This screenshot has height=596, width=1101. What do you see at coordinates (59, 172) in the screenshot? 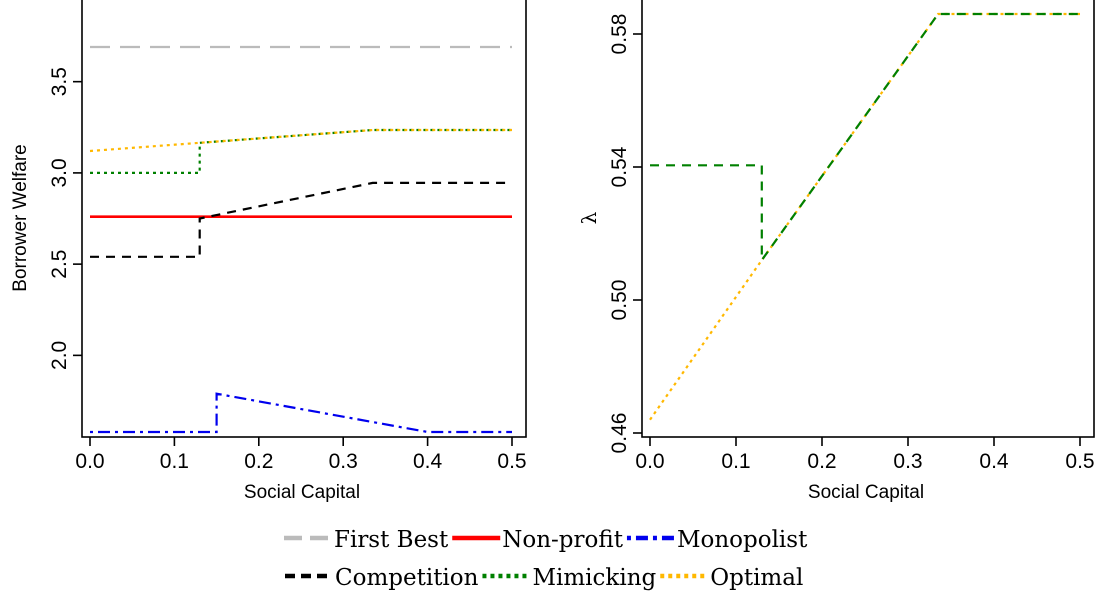
I see `left-y-tick-label: 3.0` at bounding box center [59, 172].